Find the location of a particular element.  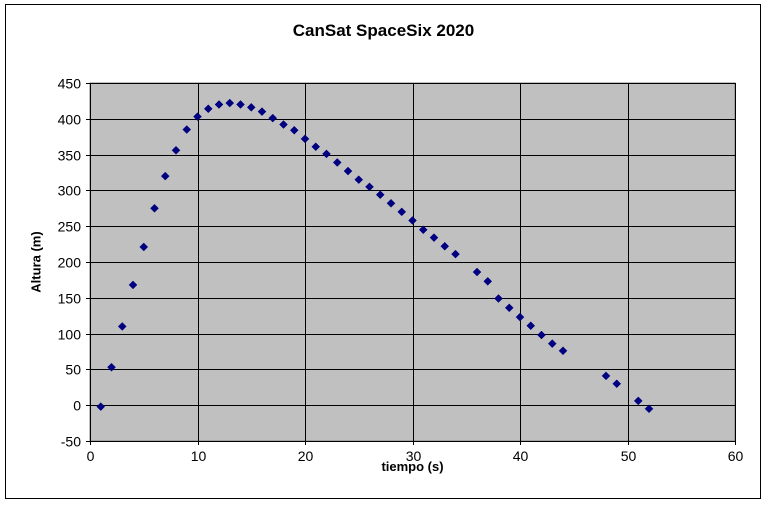

y-tick-label: 200 is located at coordinates (70, 263).